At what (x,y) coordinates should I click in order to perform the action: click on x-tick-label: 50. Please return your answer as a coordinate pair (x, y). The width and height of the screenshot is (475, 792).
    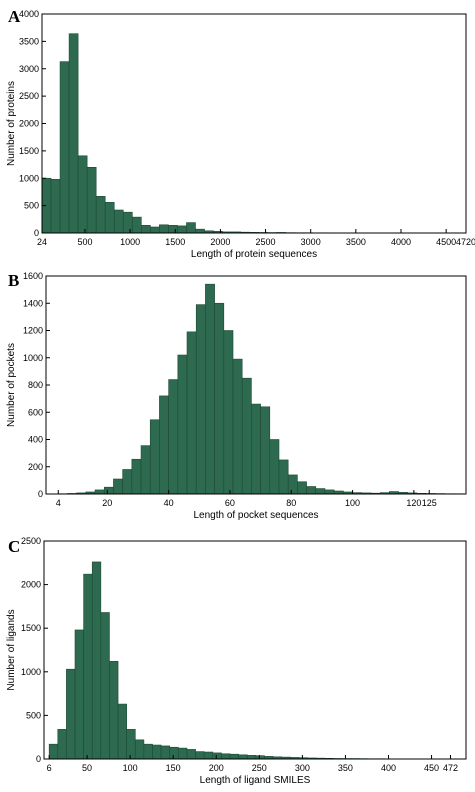
    Looking at the image, I should click on (87, 768).